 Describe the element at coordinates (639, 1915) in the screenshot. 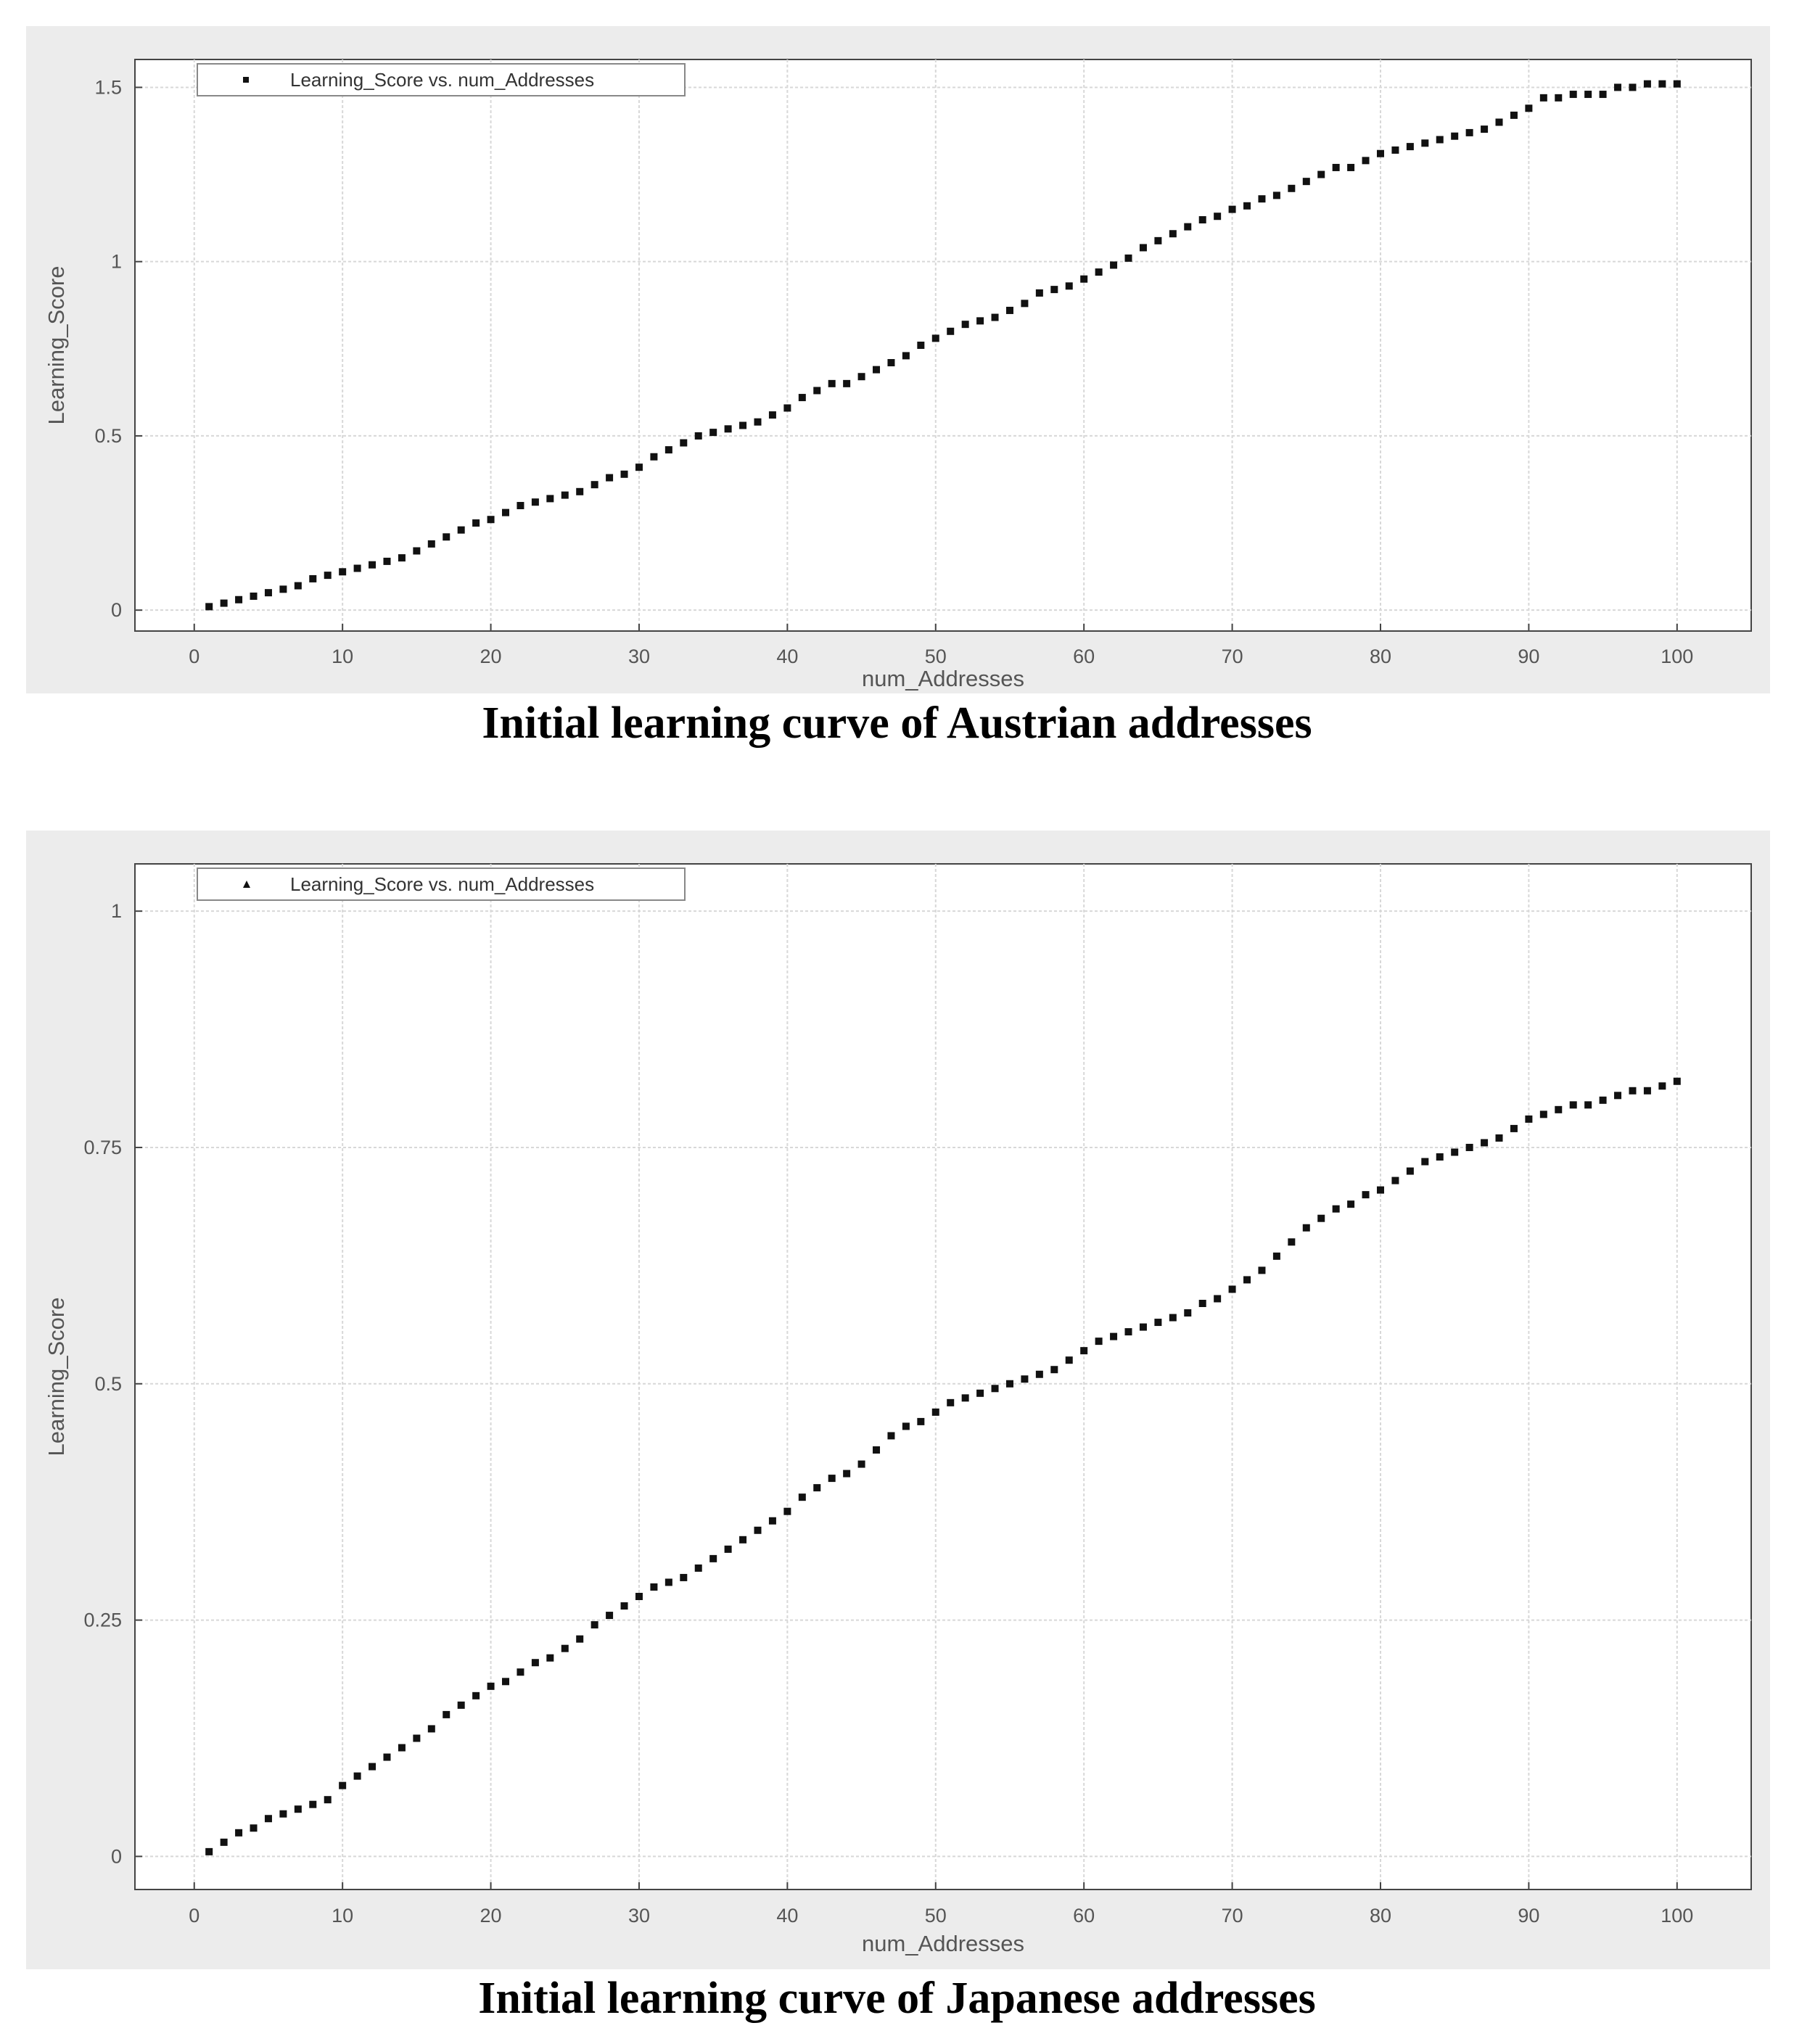

I see `x-tick-label: 30` at that location.